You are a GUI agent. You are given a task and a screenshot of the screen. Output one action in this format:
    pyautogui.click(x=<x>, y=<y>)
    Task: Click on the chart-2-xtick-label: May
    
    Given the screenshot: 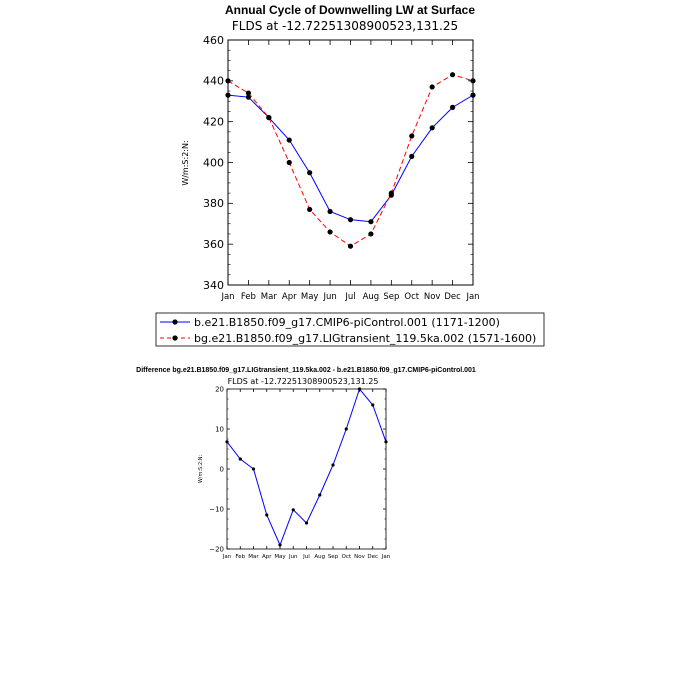 What is the action you would take?
    pyautogui.click(x=280, y=557)
    